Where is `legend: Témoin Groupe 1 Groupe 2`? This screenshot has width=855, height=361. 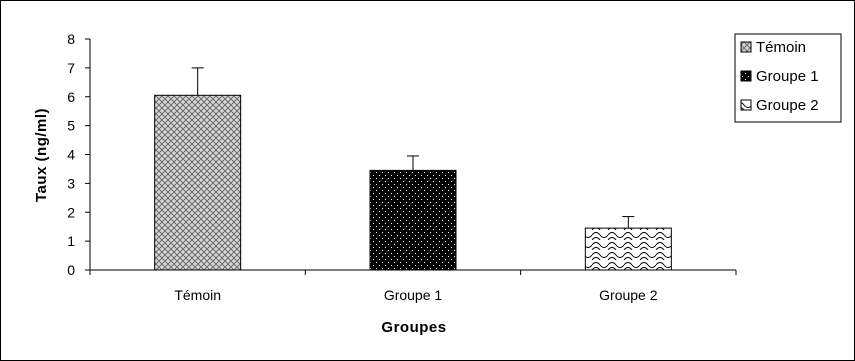 legend: Témoin Groupe 1 Groupe 2 is located at coordinates (788, 78).